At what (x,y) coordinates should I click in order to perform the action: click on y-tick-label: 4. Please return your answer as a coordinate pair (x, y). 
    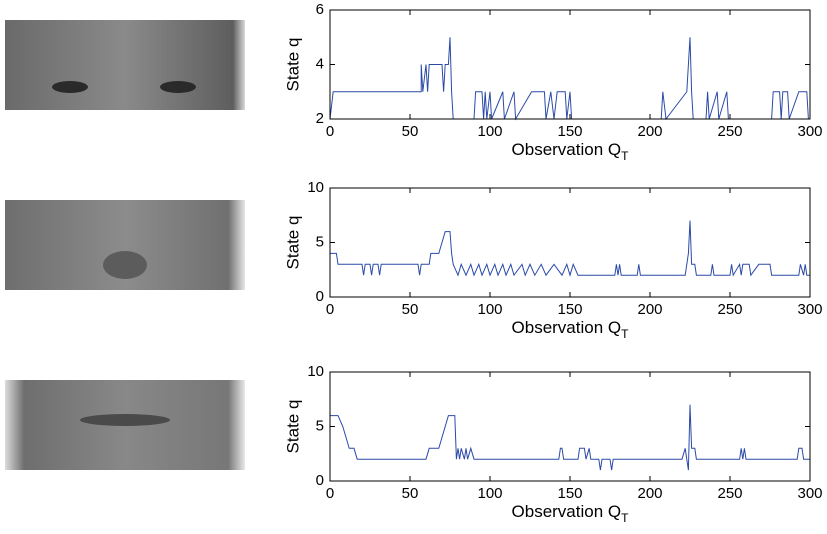
    Looking at the image, I should click on (320, 63).